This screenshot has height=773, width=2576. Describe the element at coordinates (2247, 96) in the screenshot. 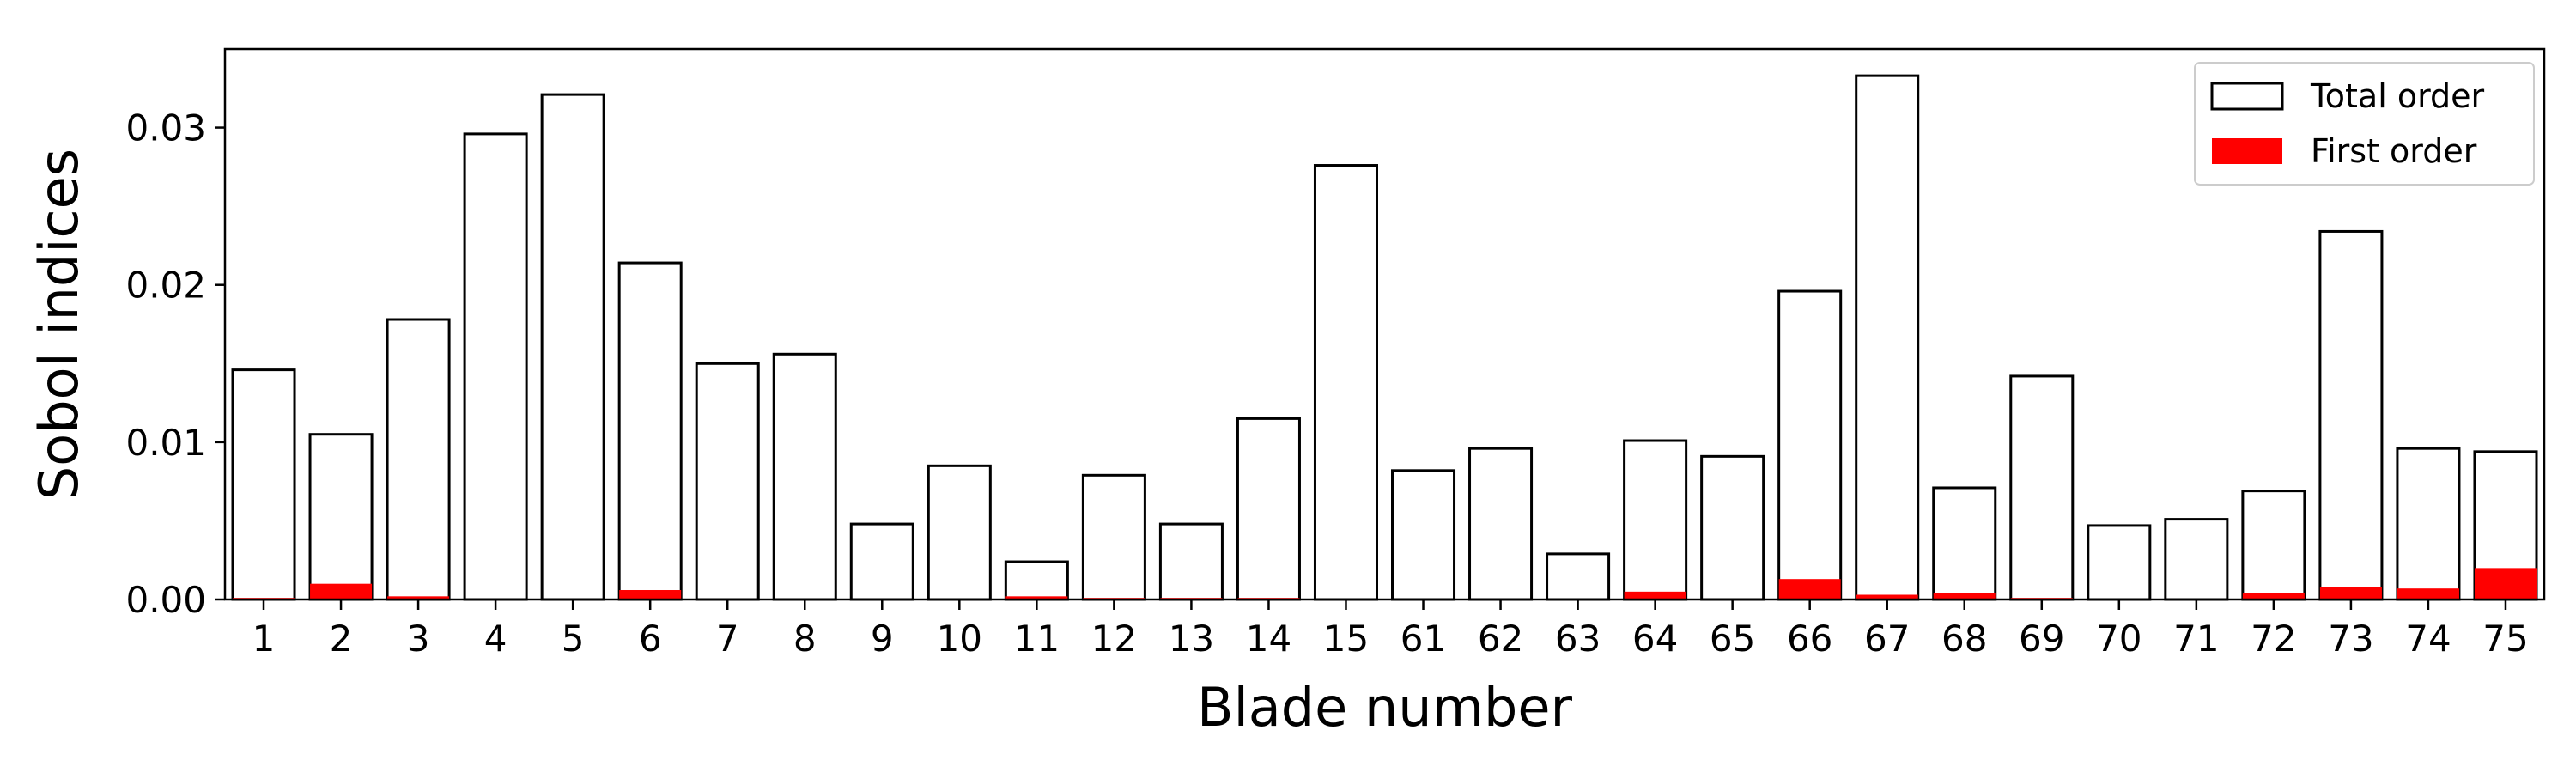

I see `legend-swatch-total-order` at that location.